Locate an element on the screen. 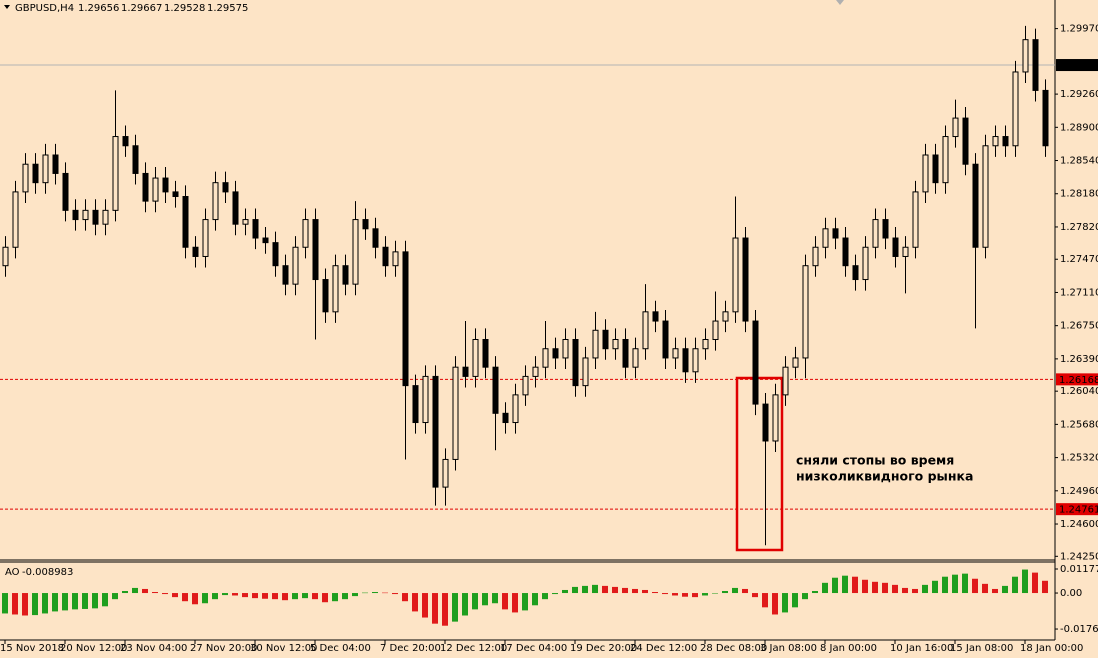 The image size is (1098, 658). y-tick-label: 1.27110 is located at coordinates (1079, 292).